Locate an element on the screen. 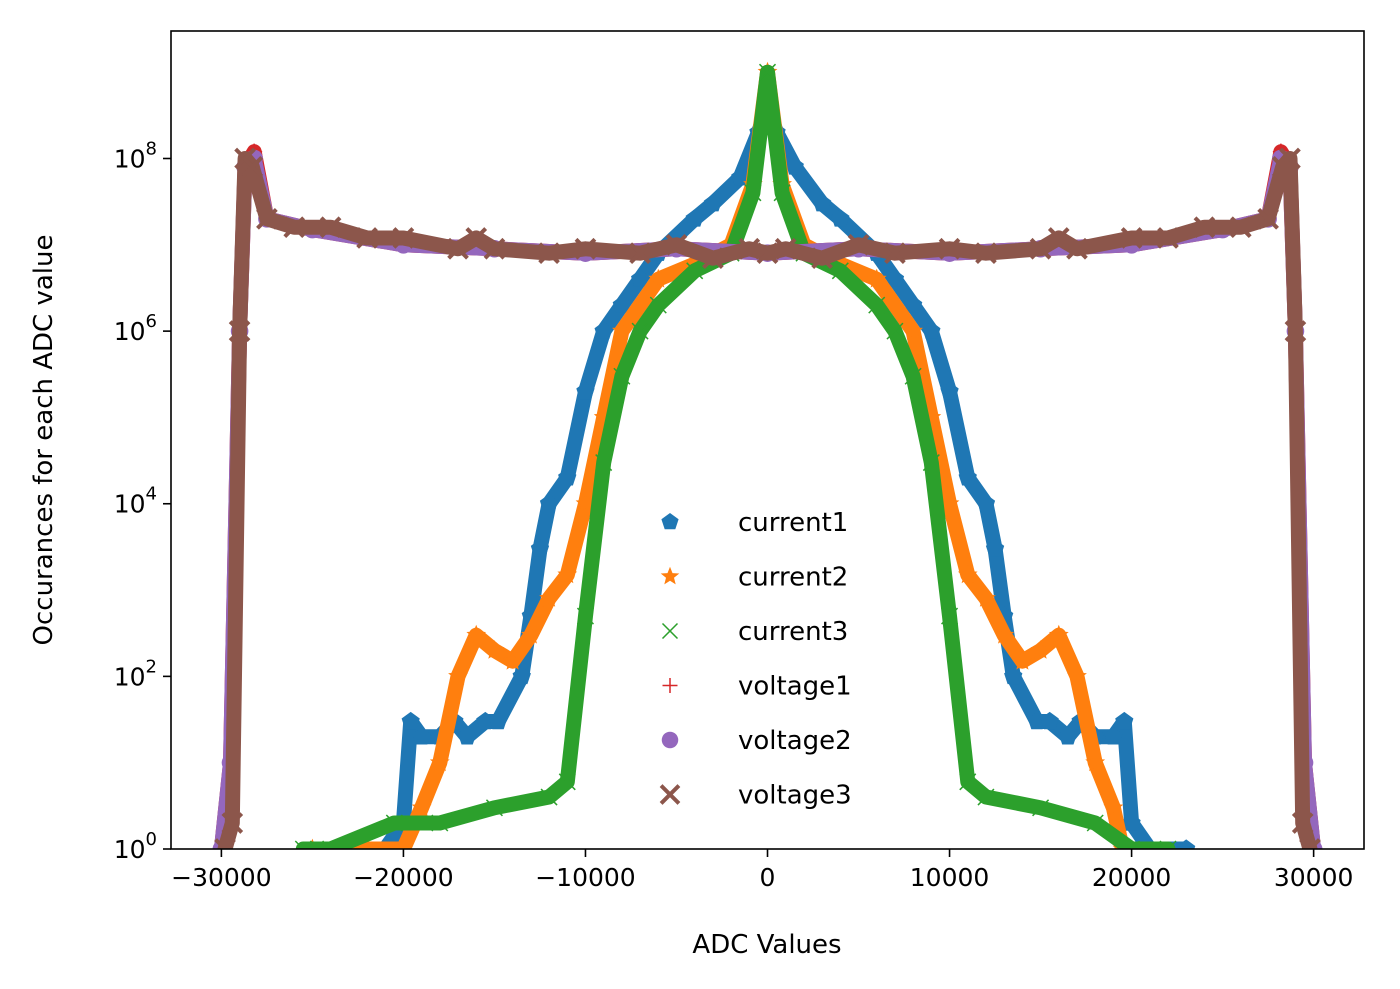  x-tick-label: −30000 is located at coordinates (221, 877).